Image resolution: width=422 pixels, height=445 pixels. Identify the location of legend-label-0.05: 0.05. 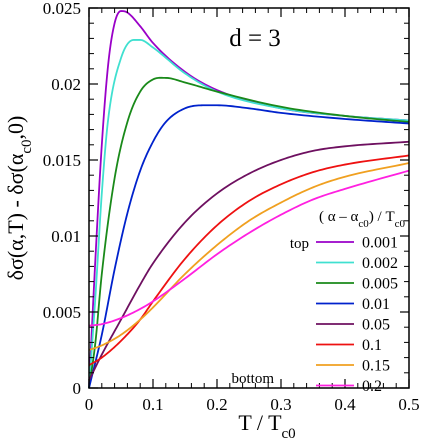
(376, 325).